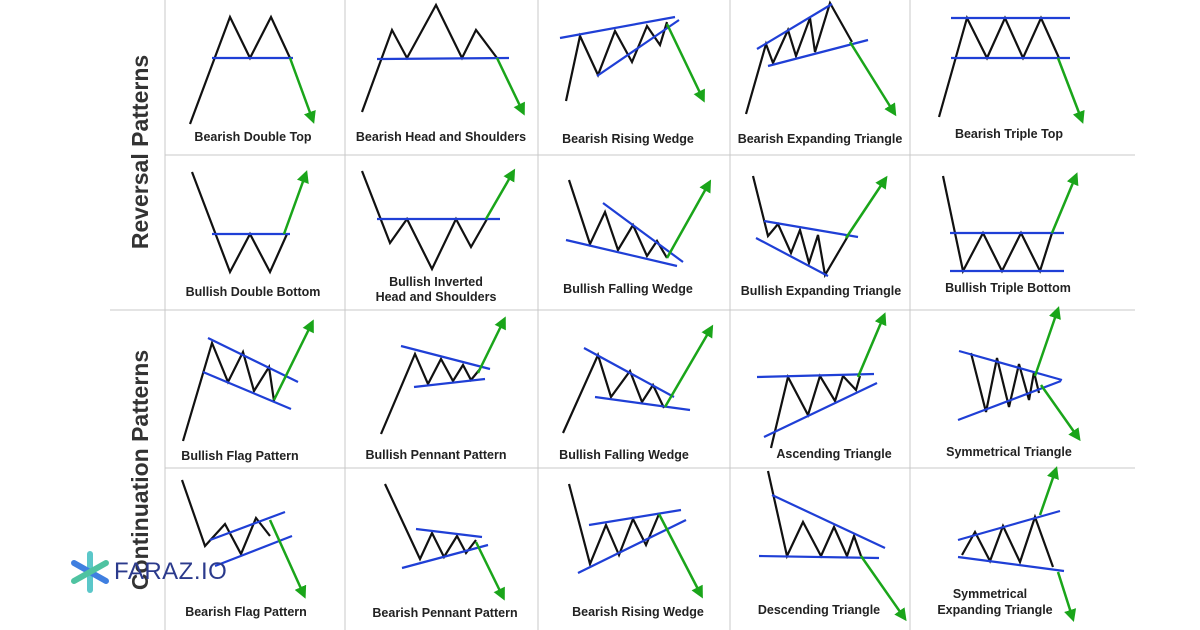 Image resolution: width=1200 pixels, height=630 pixels. Describe the element at coordinates (444, 613) in the screenshot. I see `pattern-label: Bearish Pennant Pattern` at that location.